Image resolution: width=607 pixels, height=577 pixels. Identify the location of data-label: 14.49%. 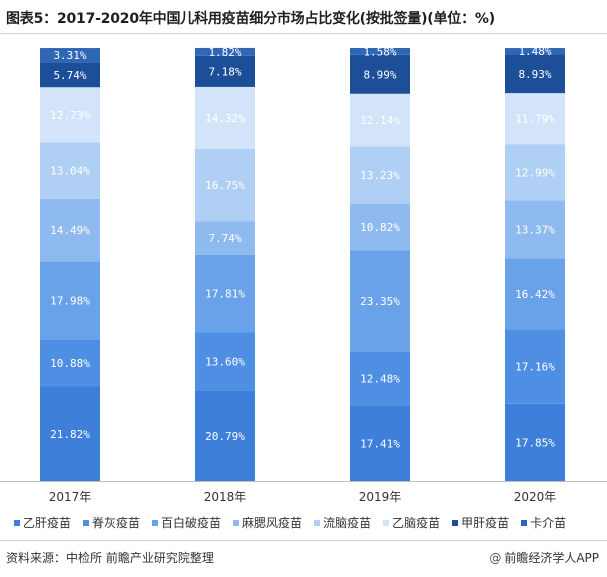
(70, 230).